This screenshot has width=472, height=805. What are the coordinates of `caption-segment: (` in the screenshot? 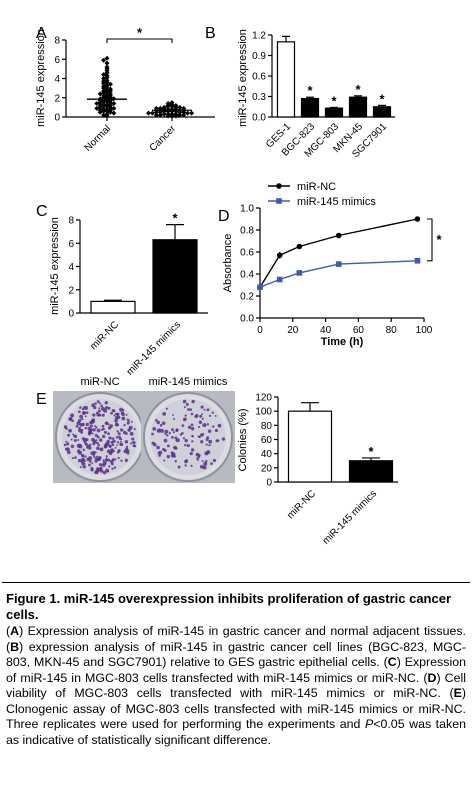 It's located at (8, 631).